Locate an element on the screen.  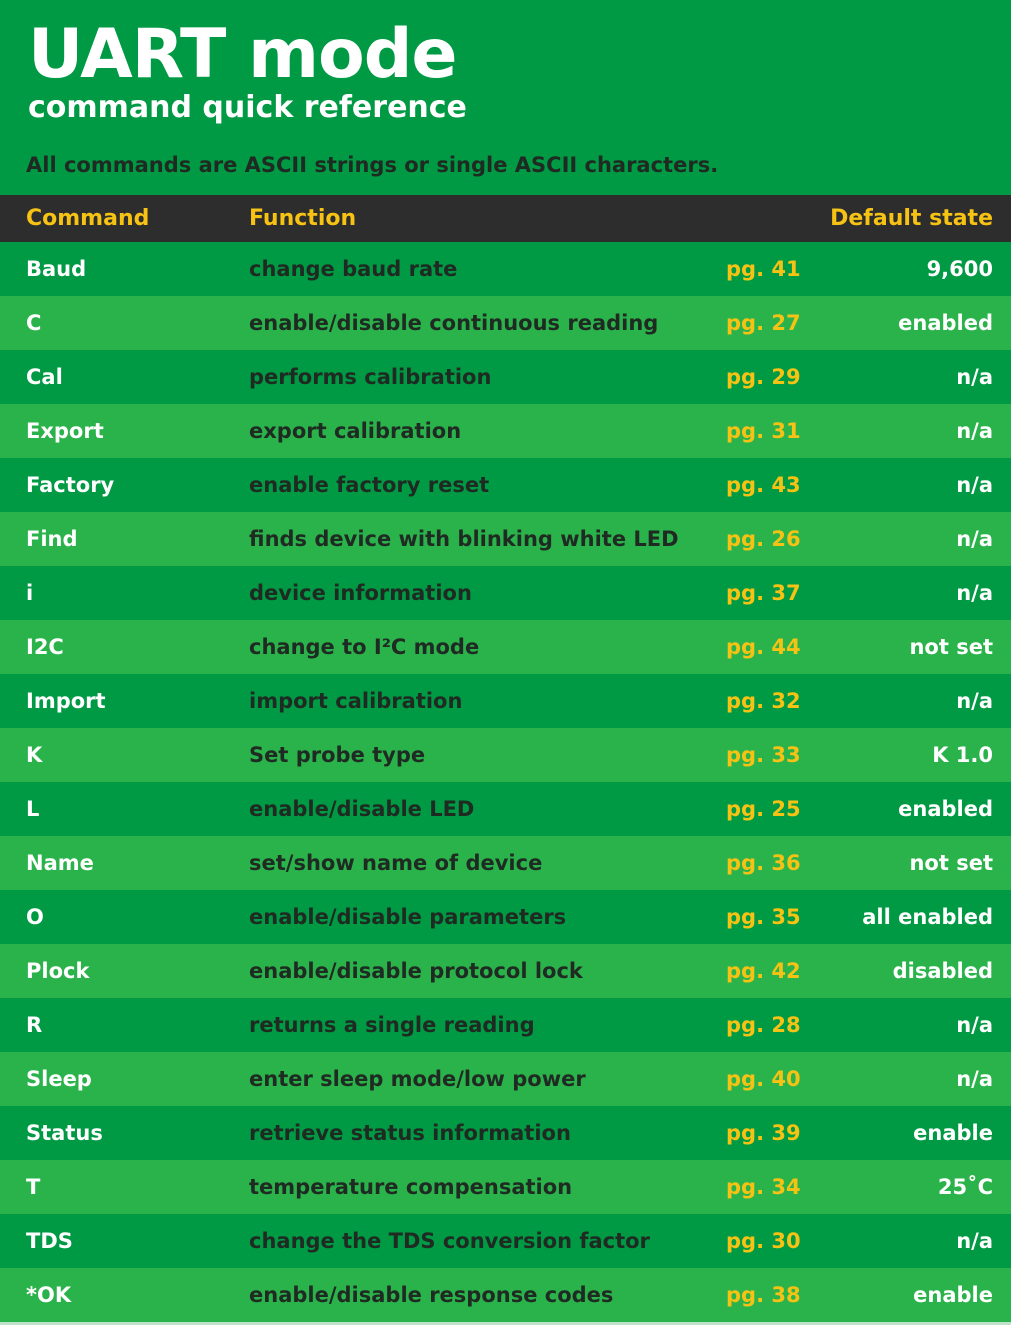
column-header-default-state: Default state is located at coordinates (911, 218).